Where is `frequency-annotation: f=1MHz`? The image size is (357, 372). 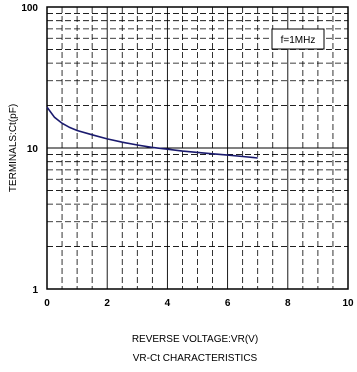 frequency-annotation: f=1MHz is located at coordinates (298, 40).